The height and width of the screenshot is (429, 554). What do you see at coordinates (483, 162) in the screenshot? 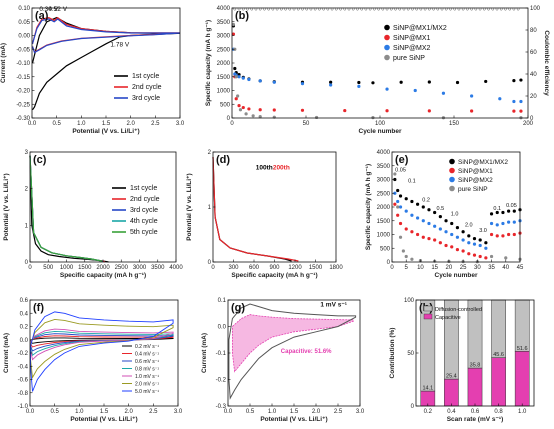
I see `legend-entry: SiNP@MX1/MX2` at bounding box center [483, 162].